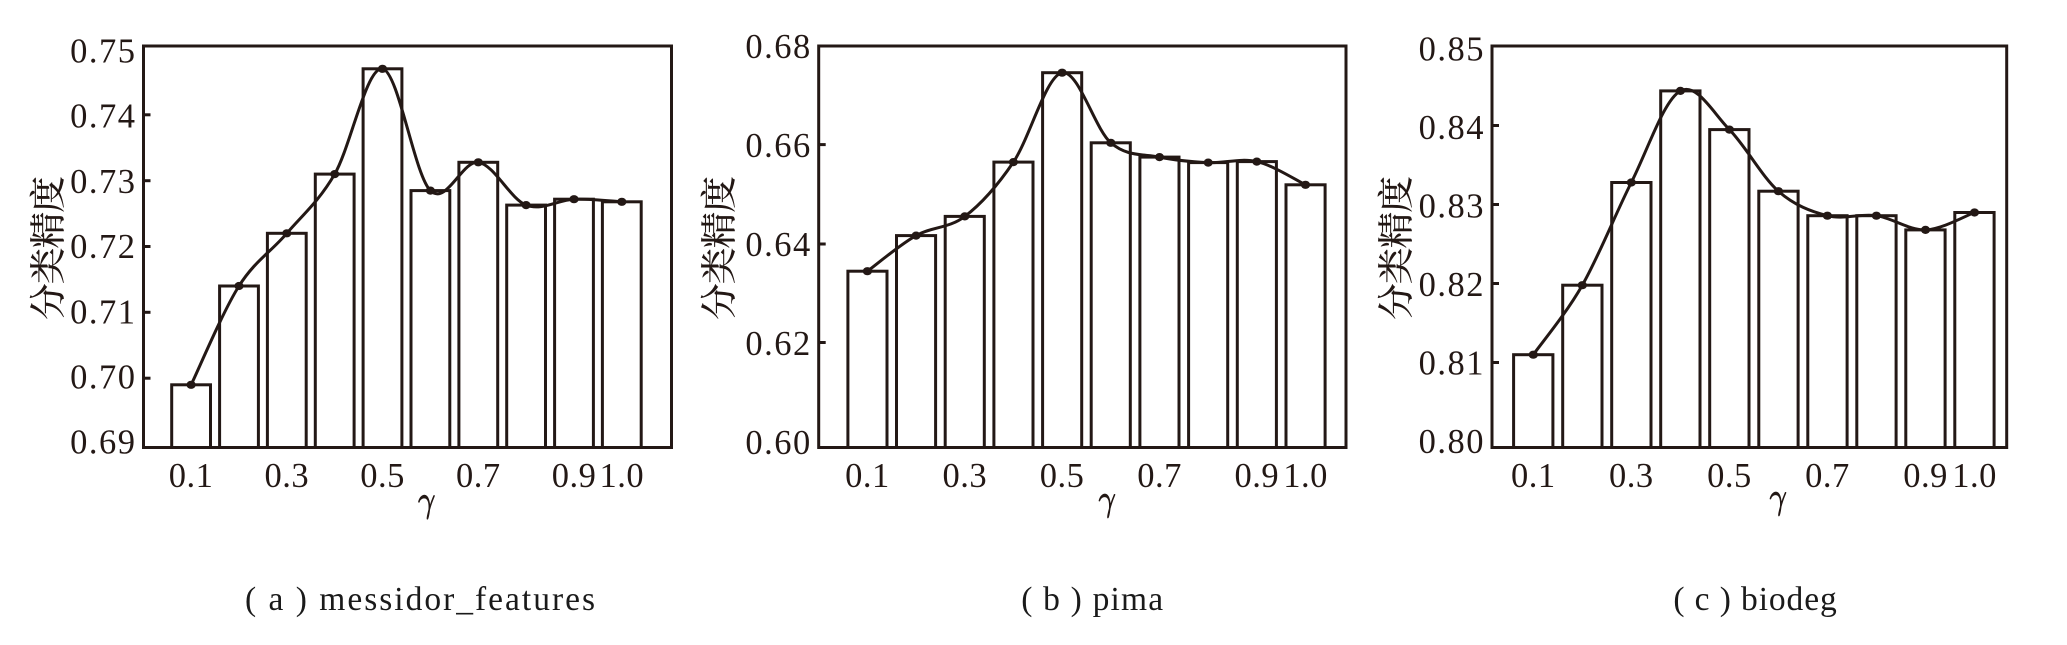 This screenshot has height=645, width=2067. Describe the element at coordinates (103, 182) in the screenshot. I see `svg-text: 0.73` at that location.